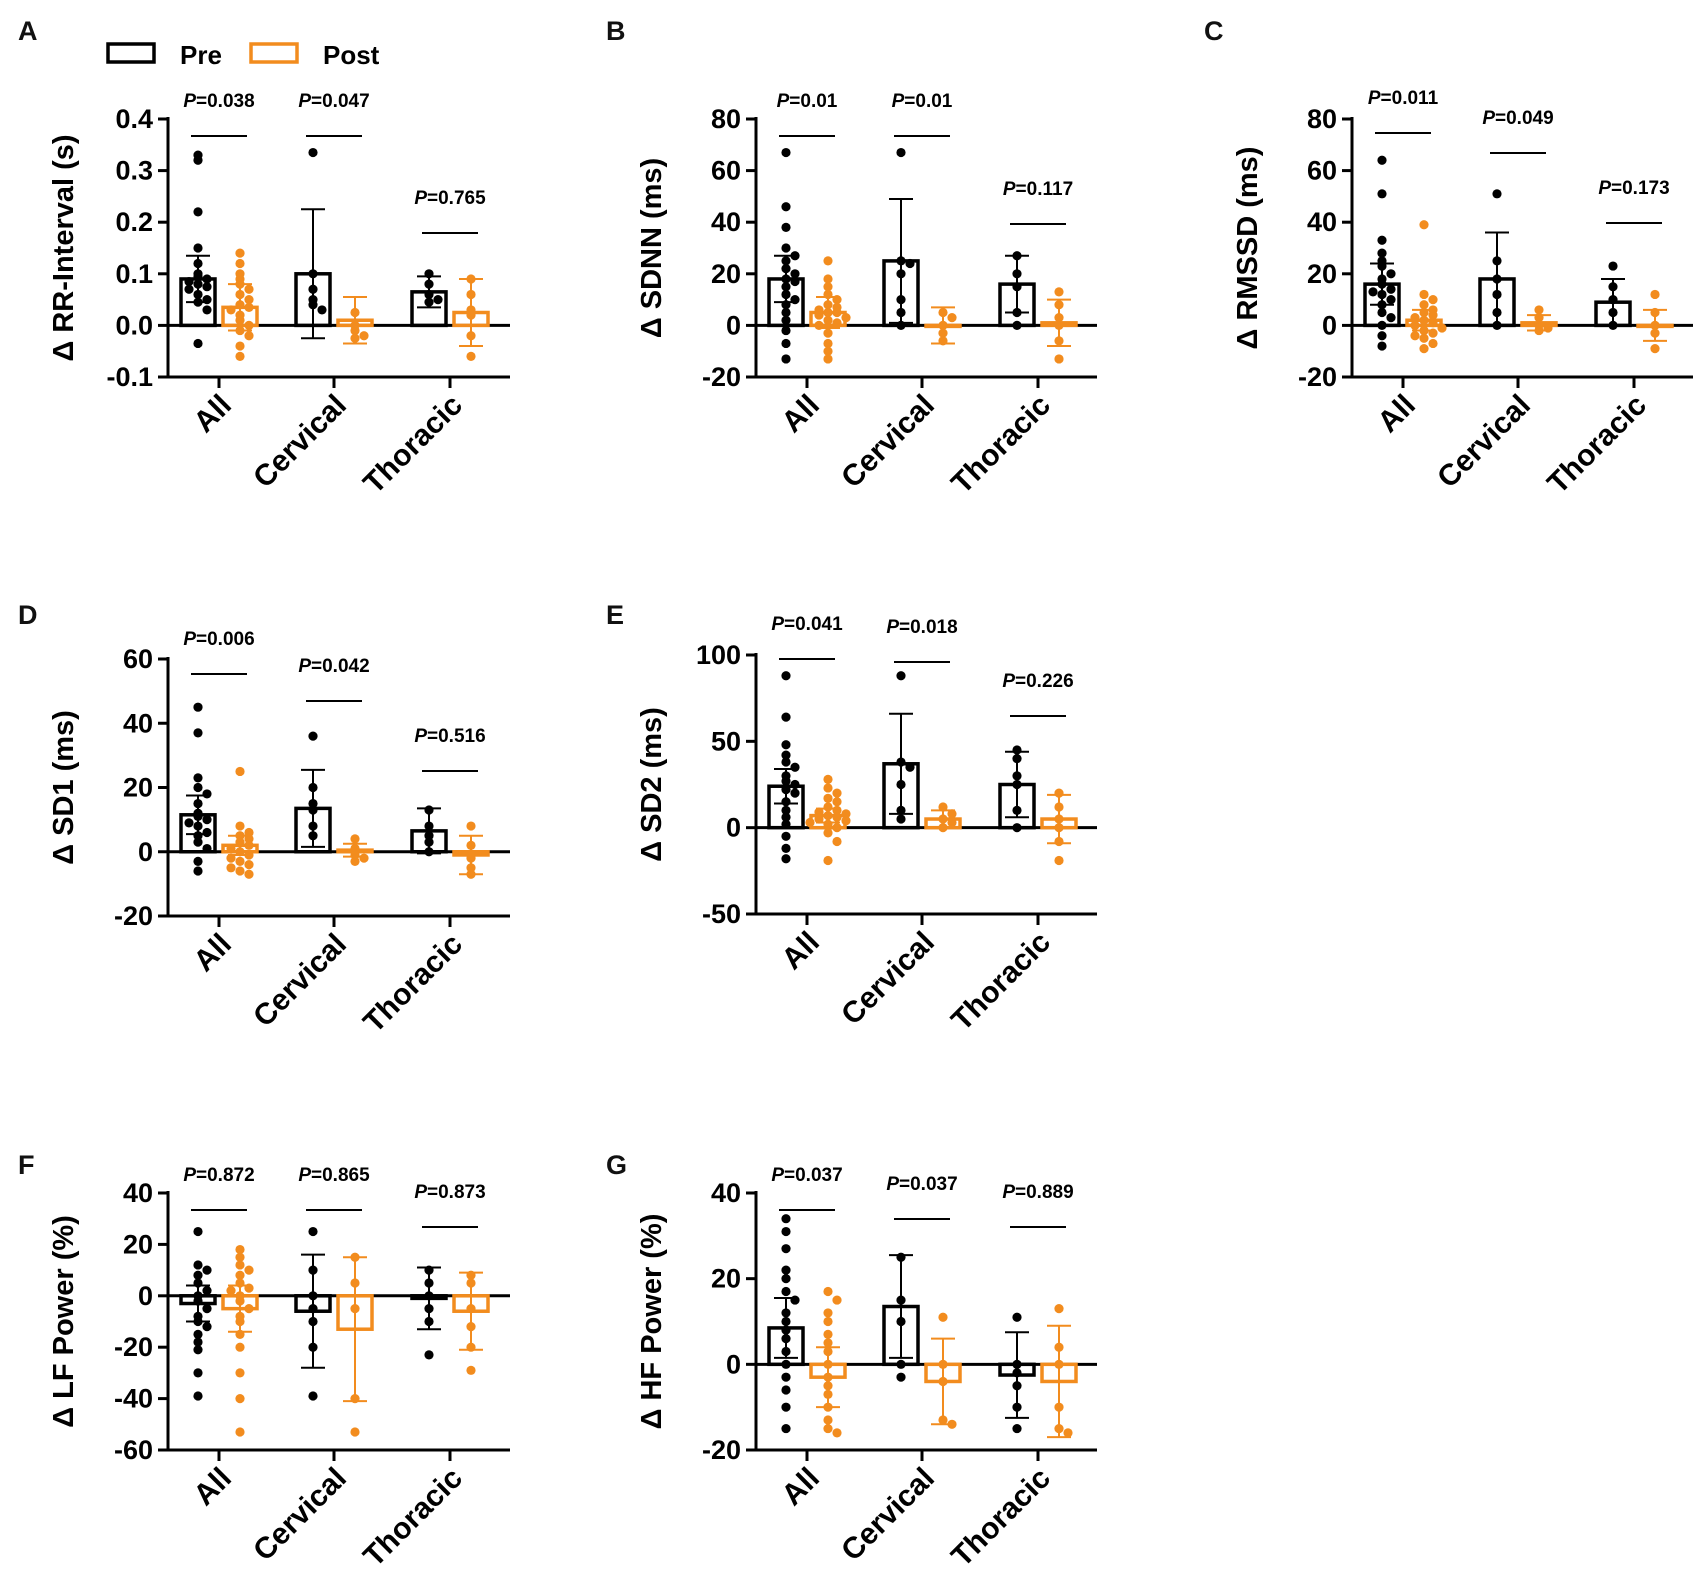  Describe the element at coordinates (243, 55) in the screenshot. I see `legend: Pre Post` at that location.